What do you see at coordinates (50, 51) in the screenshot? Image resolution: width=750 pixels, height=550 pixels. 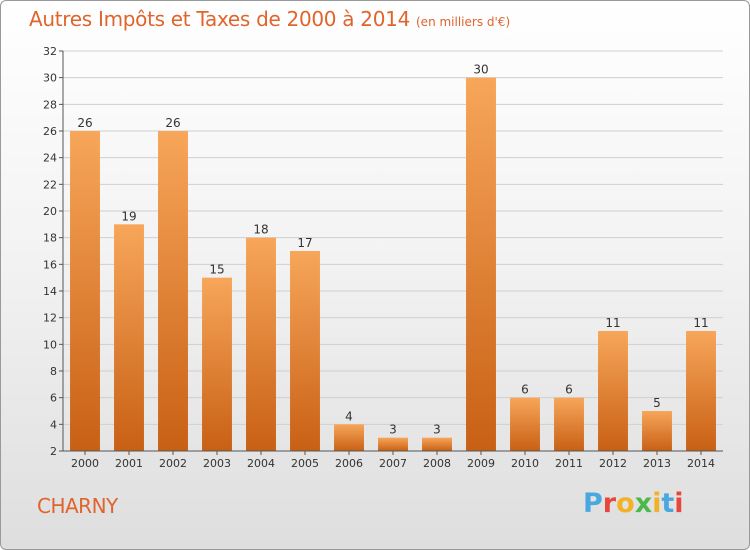 I see `y-tick-label: 32` at bounding box center [50, 51].